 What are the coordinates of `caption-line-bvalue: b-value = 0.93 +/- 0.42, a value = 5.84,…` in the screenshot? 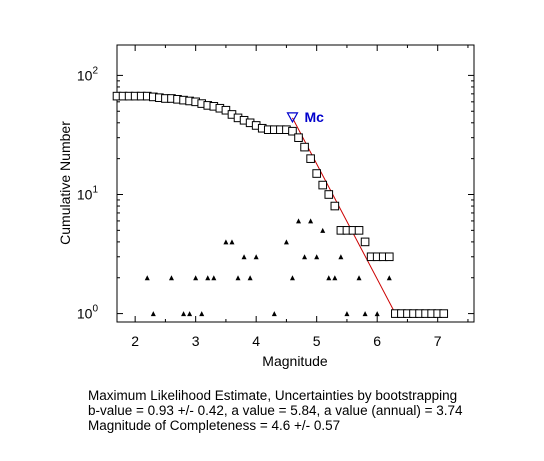 It's located at (275, 410).